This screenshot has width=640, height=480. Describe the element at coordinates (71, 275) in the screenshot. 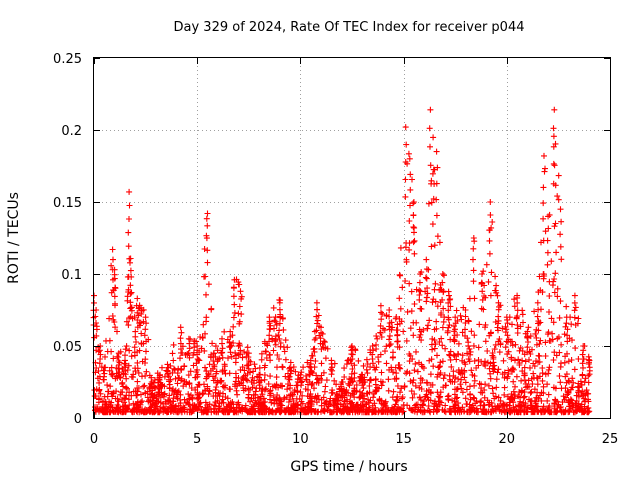

I see `y-tick-label: 0.1` at that location.